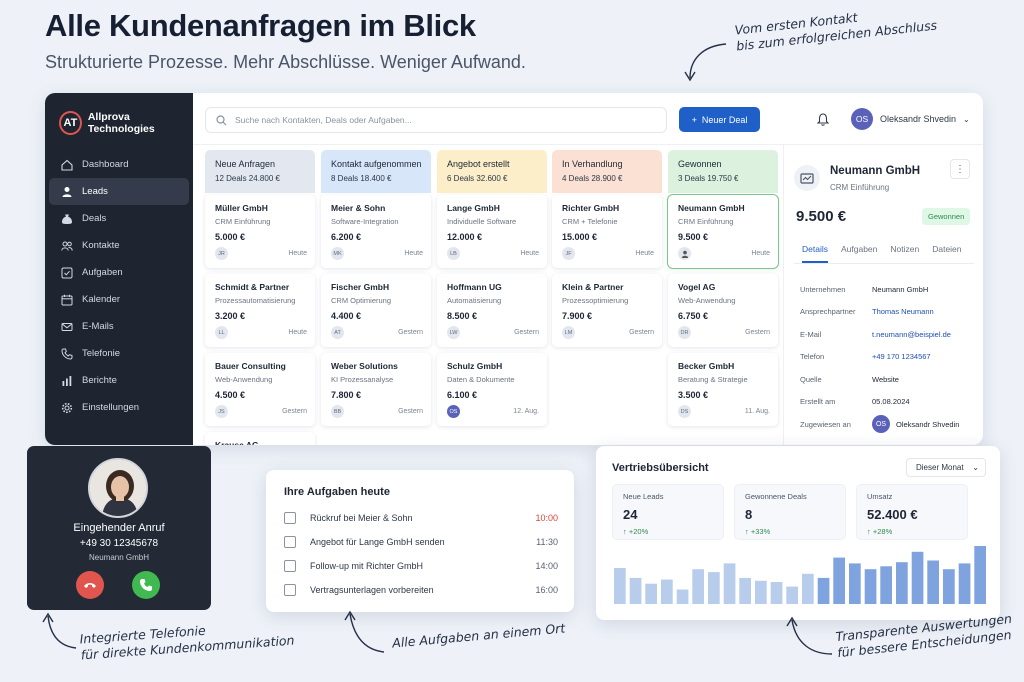 This screenshot has height=682, width=1024. Describe the element at coordinates (245, 164) in the screenshot. I see `column-title: Neue Anfragen` at that location.